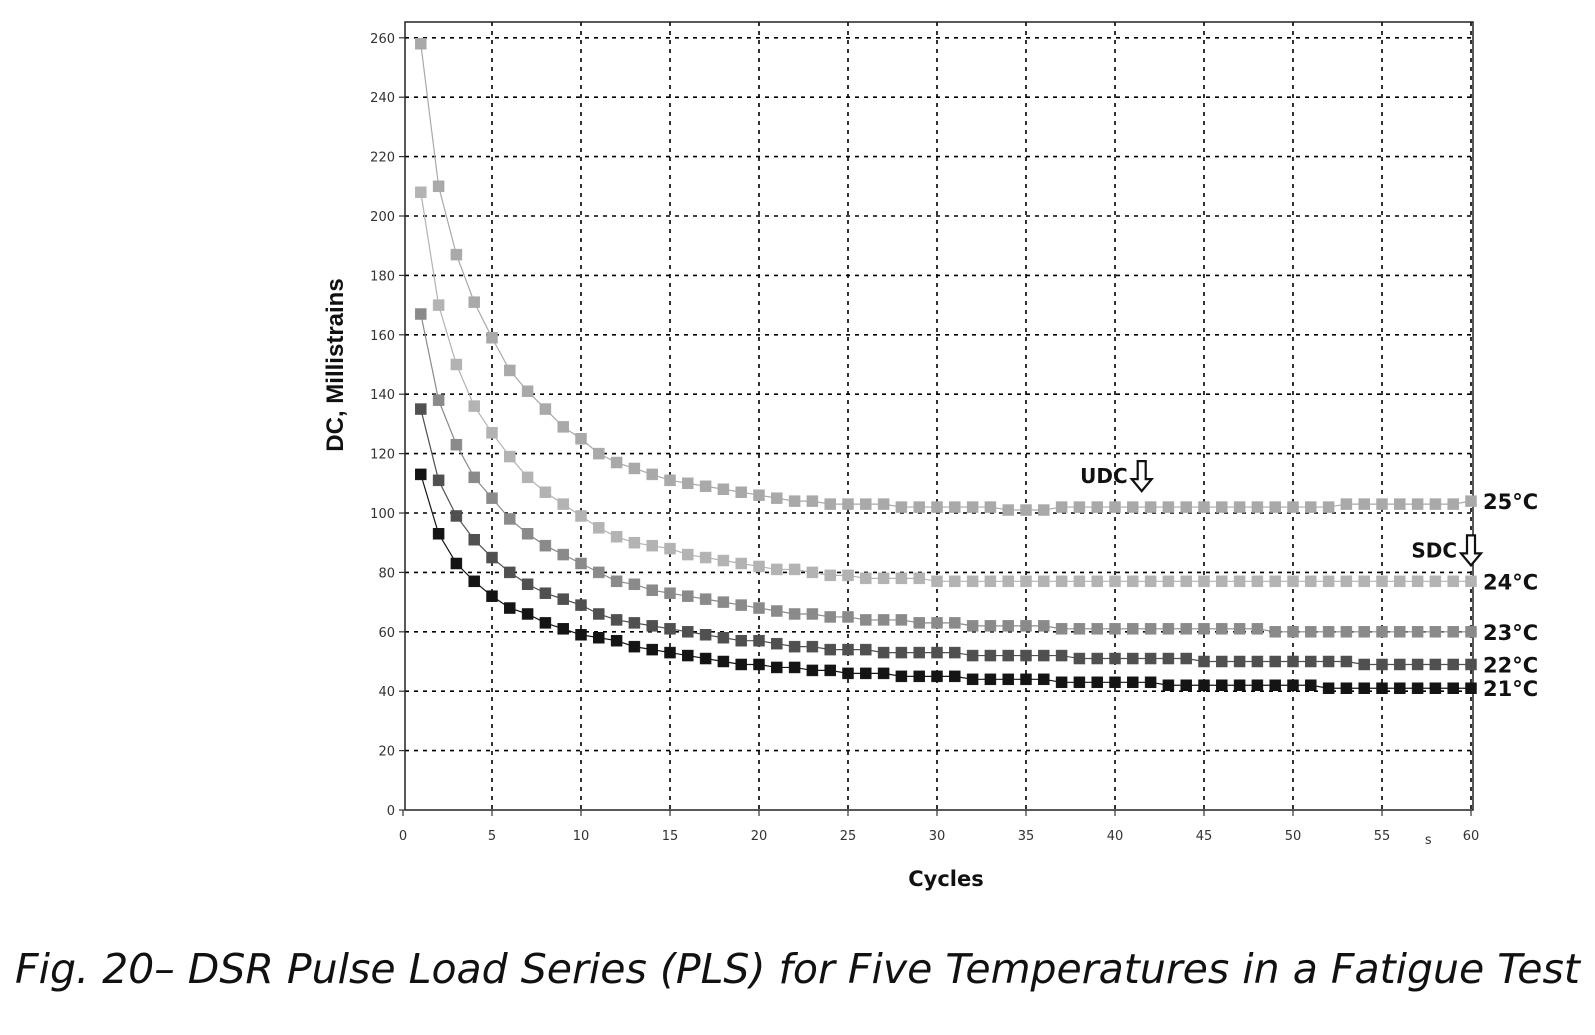 The width and height of the screenshot is (1595, 1035). I want to click on y-axis-title: DC, Millistrains, so click(335, 364).